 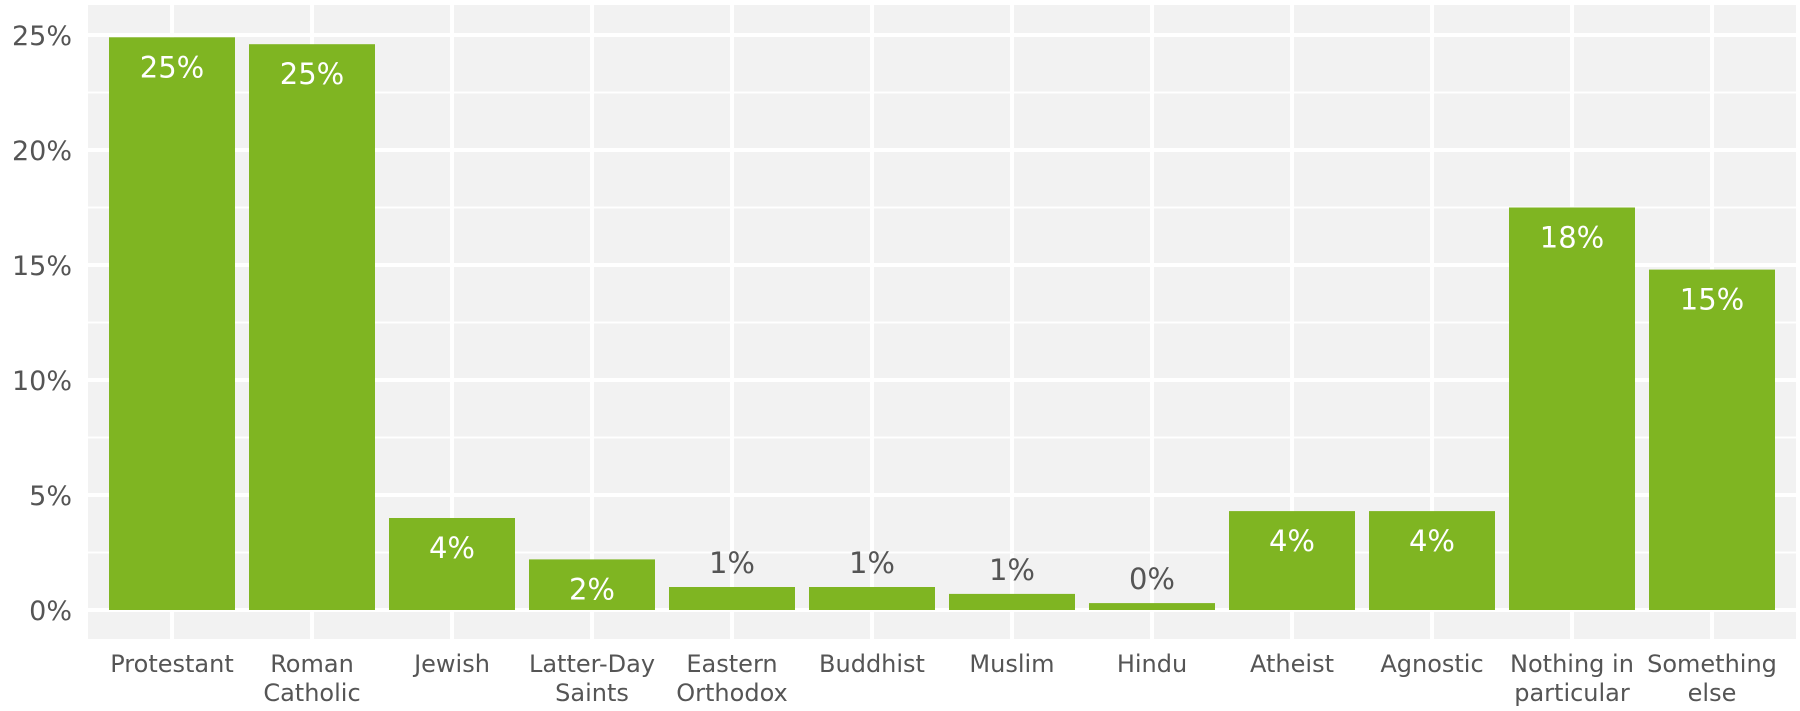 I want to click on x-category-label-line: Eastern, so click(x=731, y=664).